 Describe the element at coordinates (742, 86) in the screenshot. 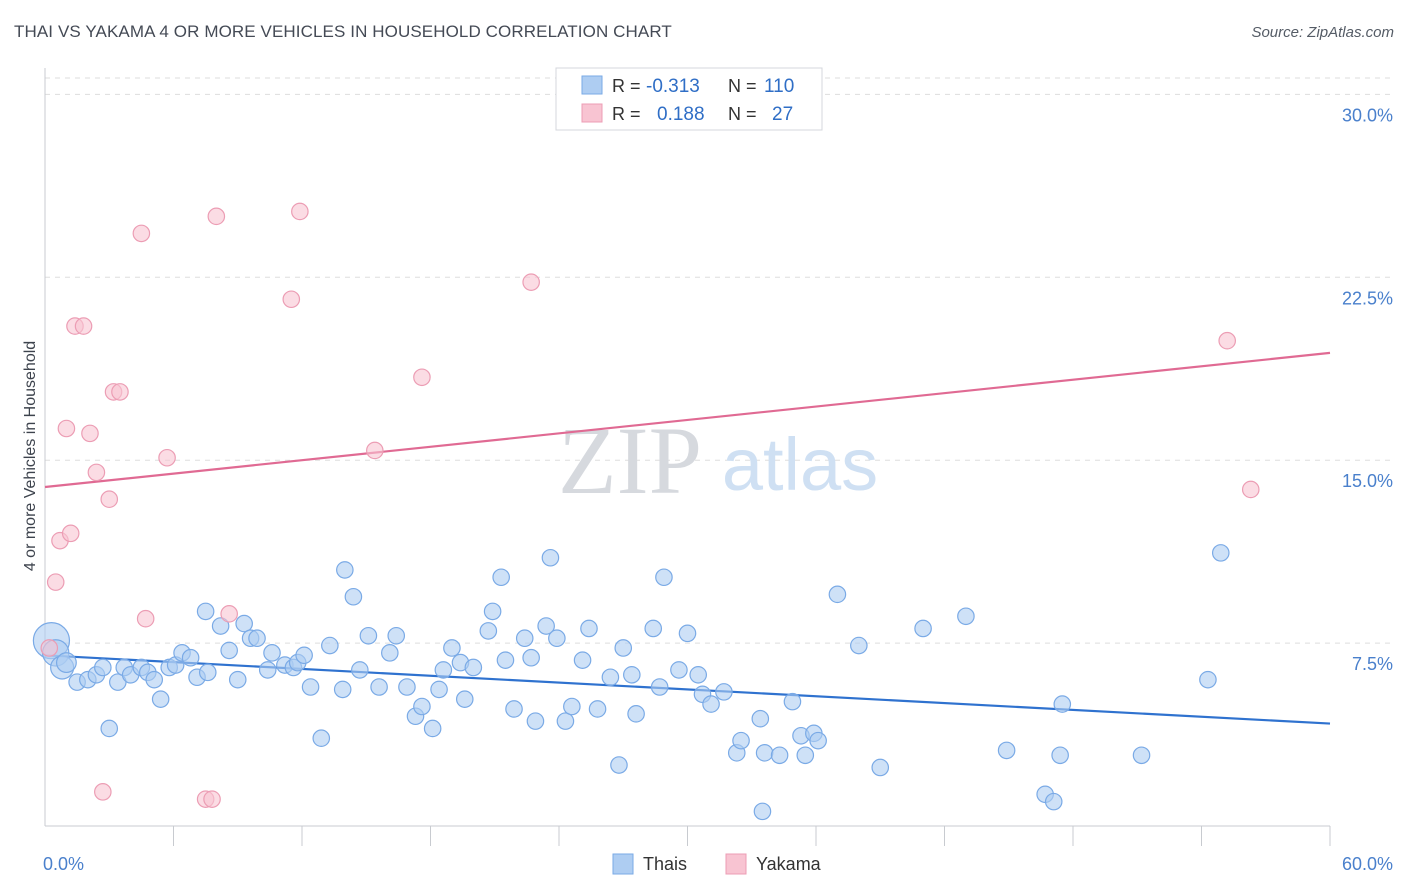

I see `stats-n-label-thais: N =` at that location.